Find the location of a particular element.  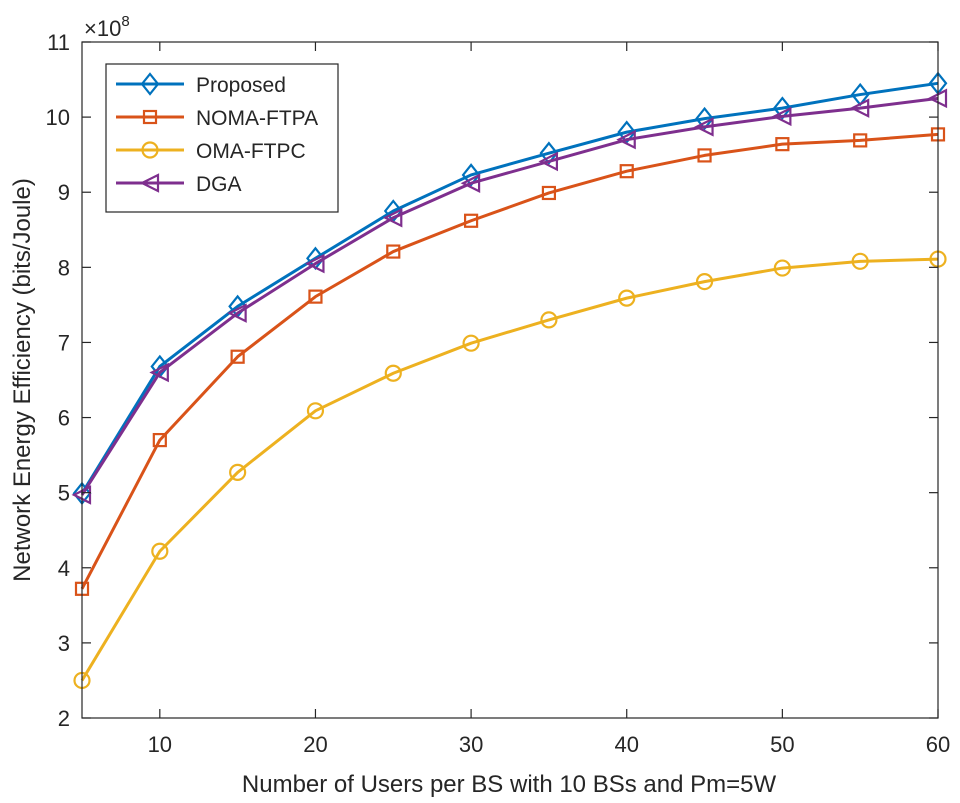

y-tick-label: 2 is located at coordinates (64, 718).